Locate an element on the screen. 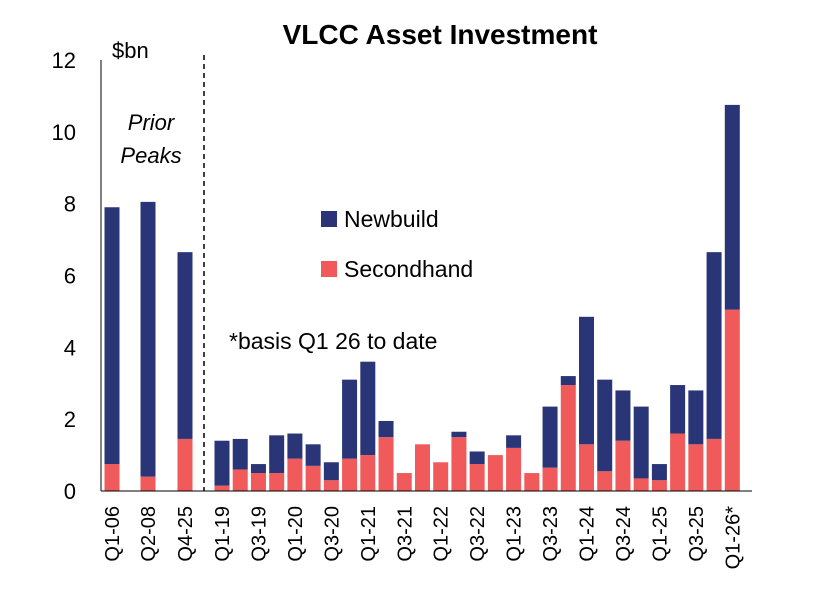 This screenshot has height=609, width=837. y-axis: 0 2 4 6 8 10 12 is located at coordinates (64, 276).